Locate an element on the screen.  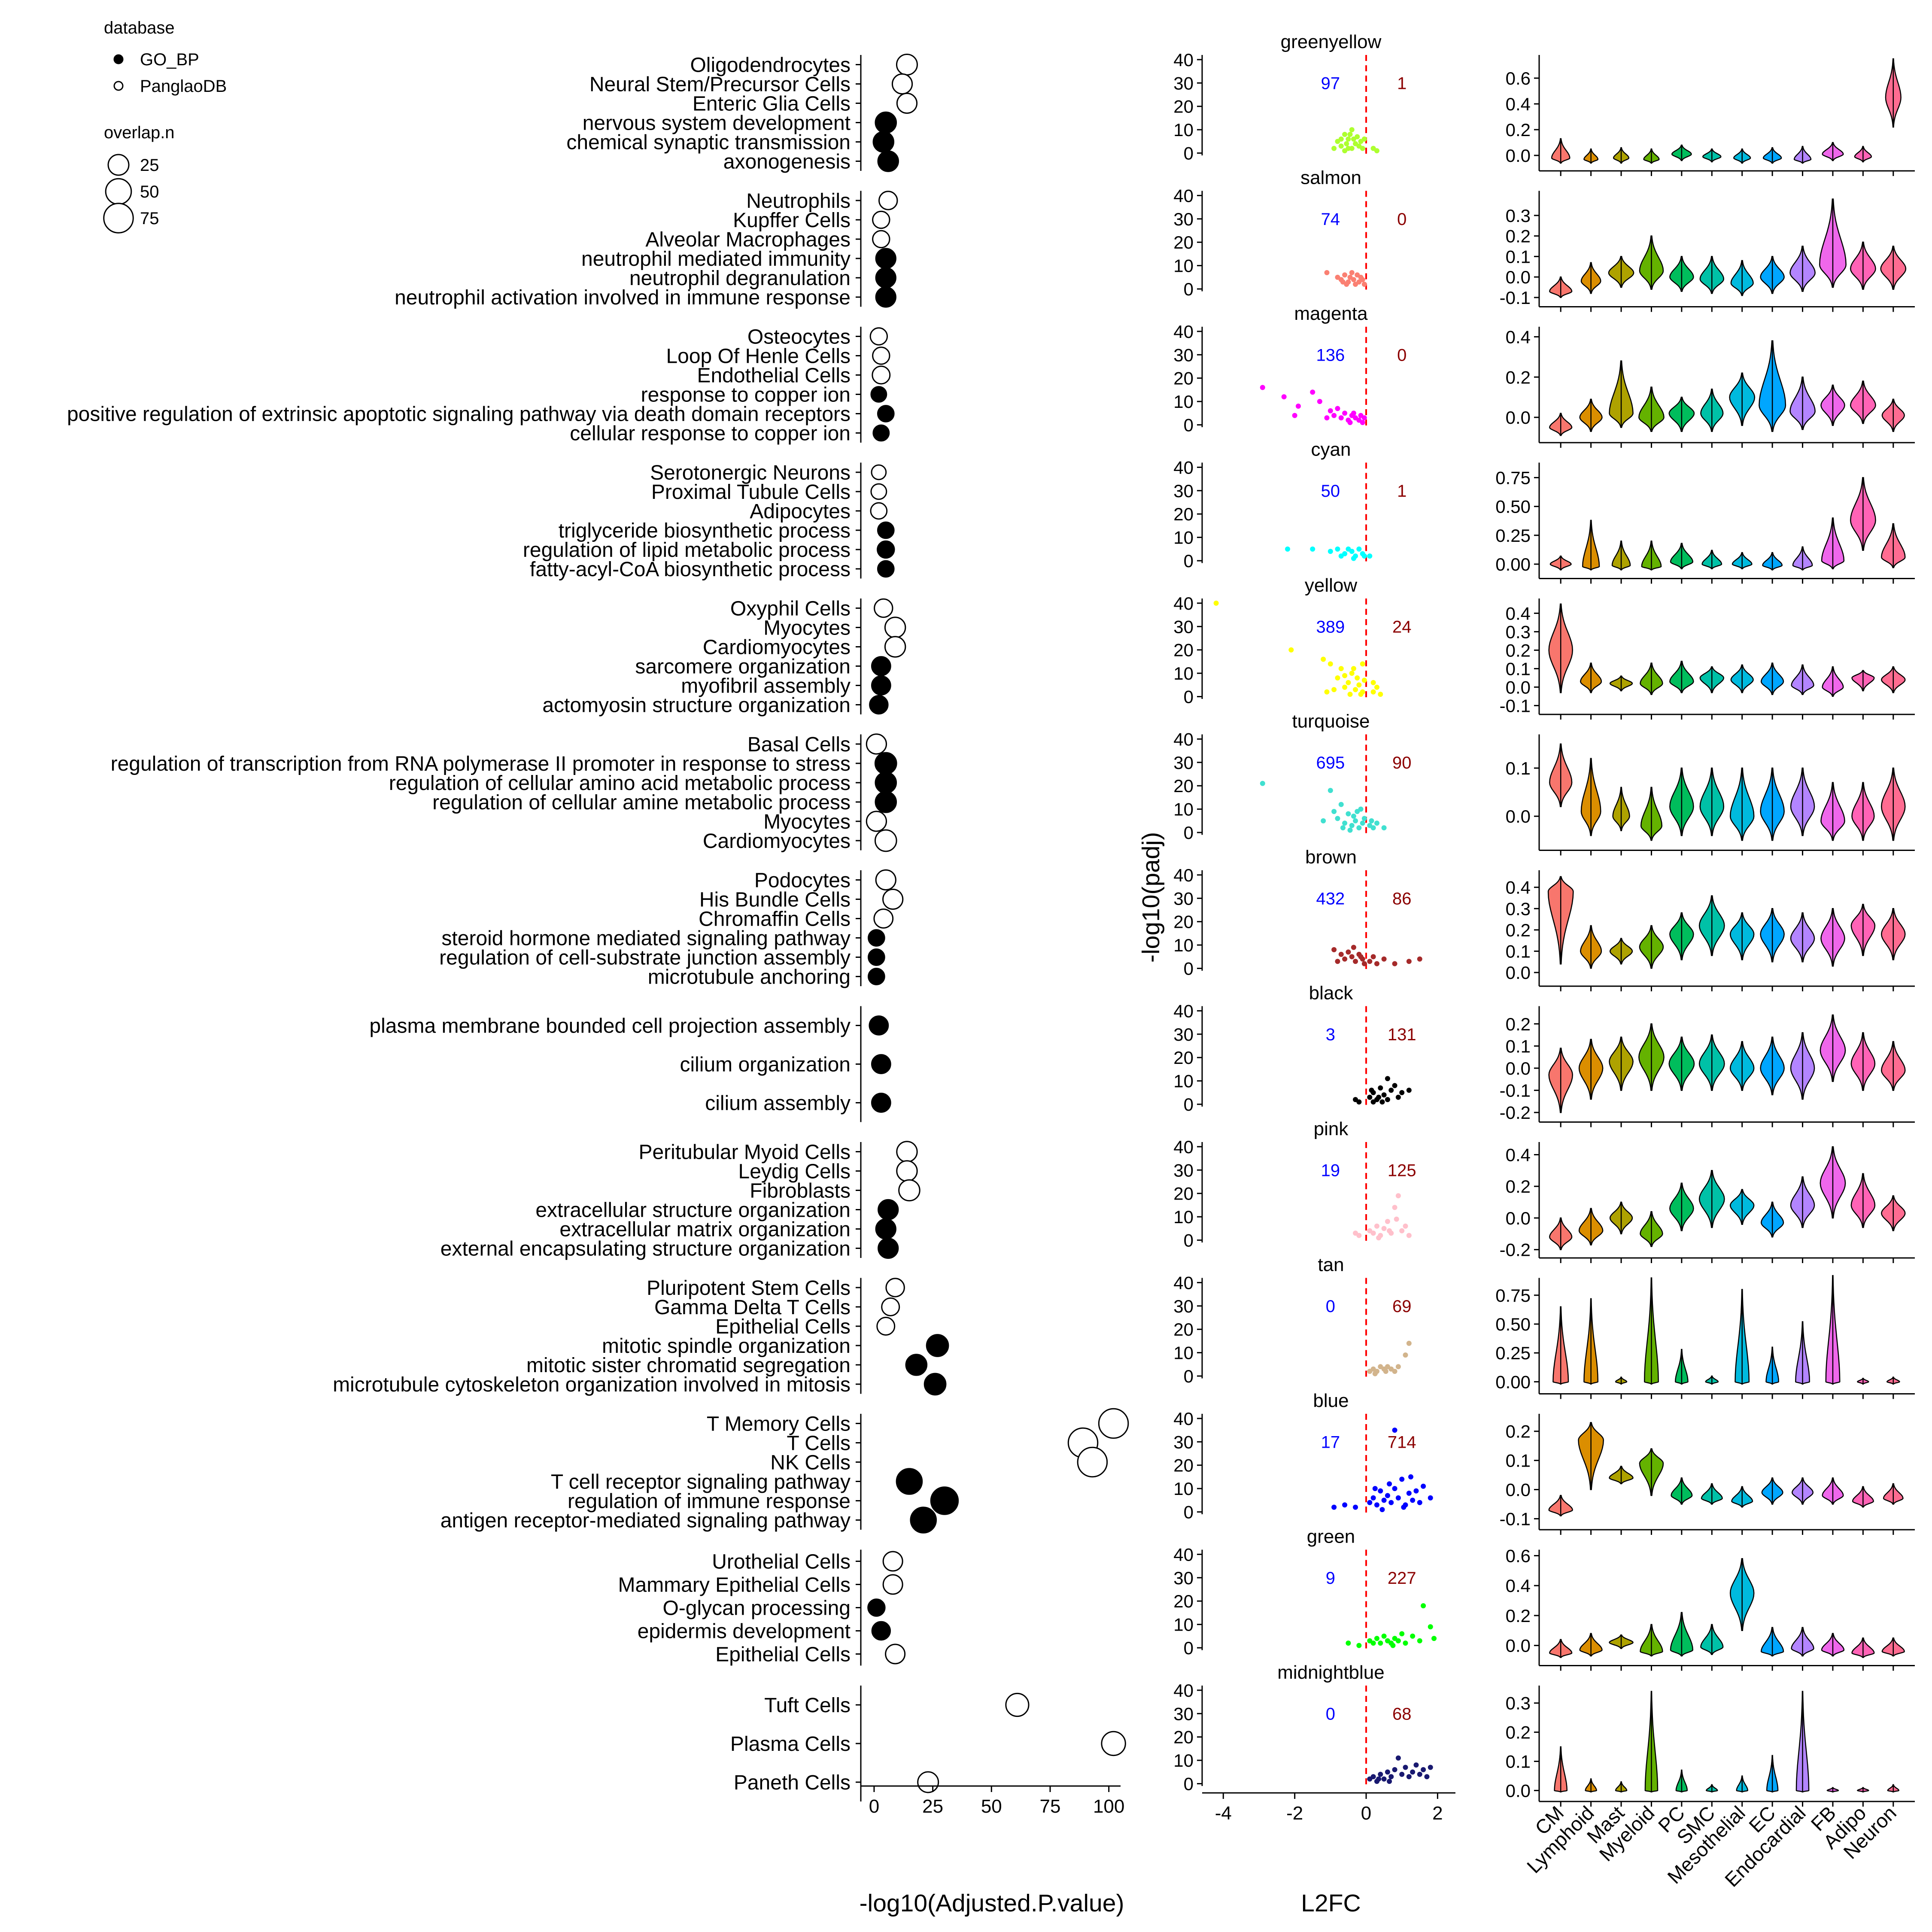
volcano-panel-title: yellow is located at coordinates (1331, 585).